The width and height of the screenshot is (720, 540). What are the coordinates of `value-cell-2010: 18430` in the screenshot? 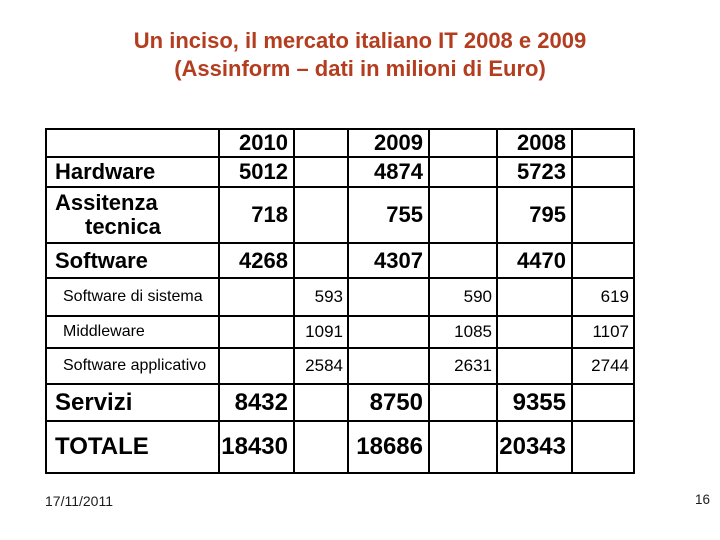 It's located at (256, 447).